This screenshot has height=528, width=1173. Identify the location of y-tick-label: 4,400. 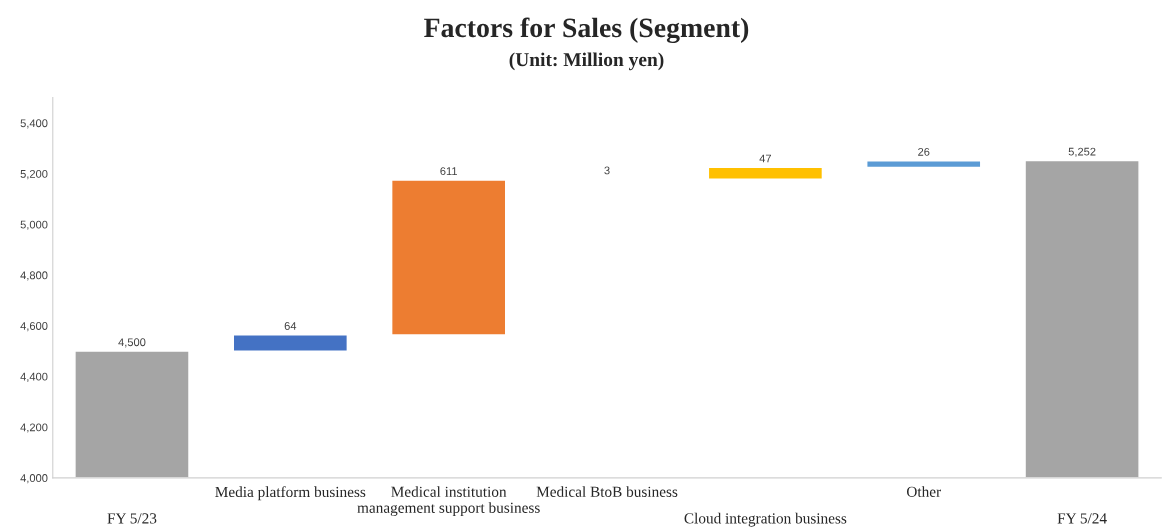
(34, 377).